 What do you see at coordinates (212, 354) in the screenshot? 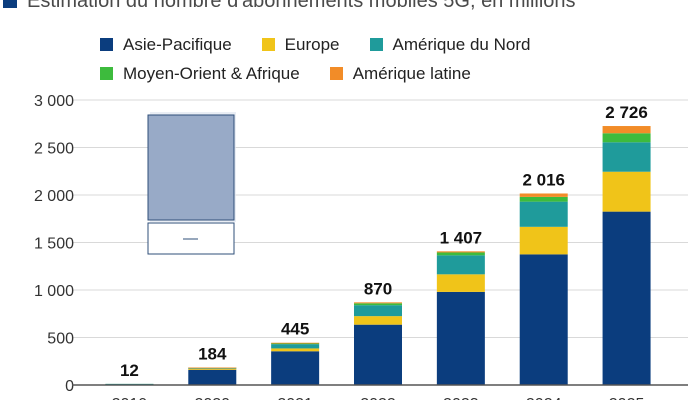
I see `bar-total-label: 184` at bounding box center [212, 354].